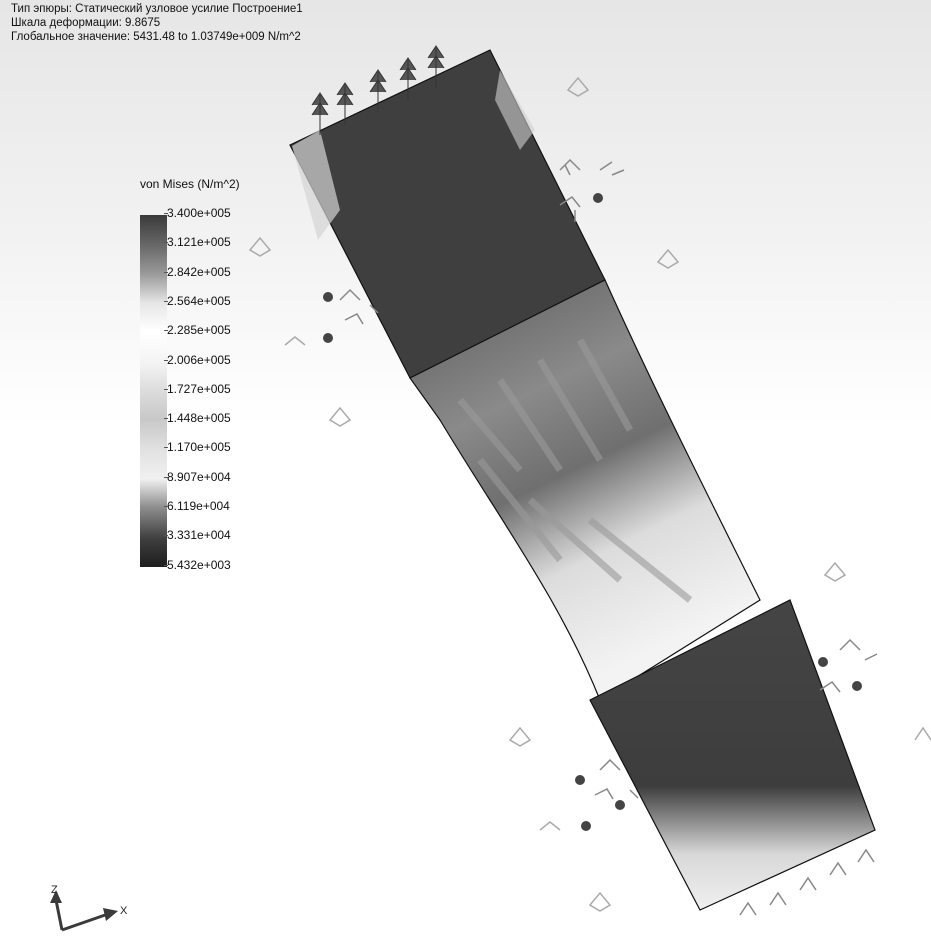 The width and height of the screenshot is (931, 943). I want to click on model-top-highlight, so click(316, 185).